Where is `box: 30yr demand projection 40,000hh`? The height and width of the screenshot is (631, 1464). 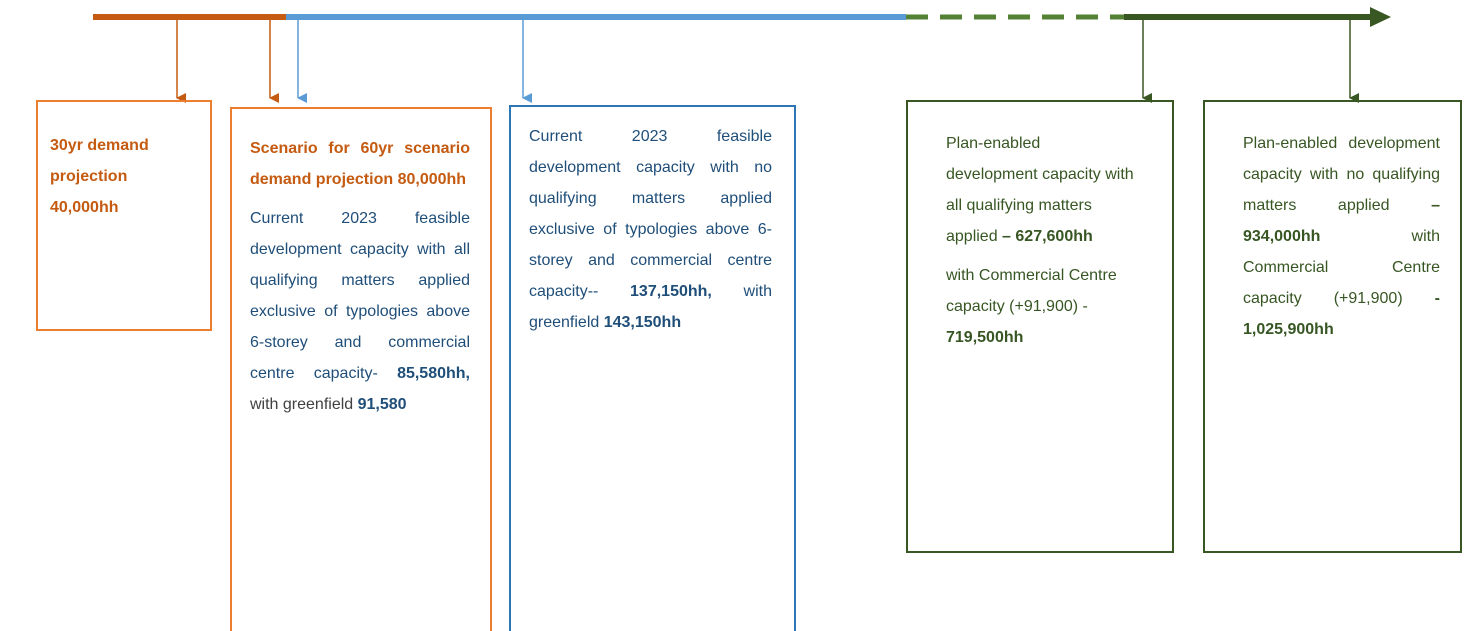
box: 30yr demand projection 40,000hh is located at coordinates (124, 215).